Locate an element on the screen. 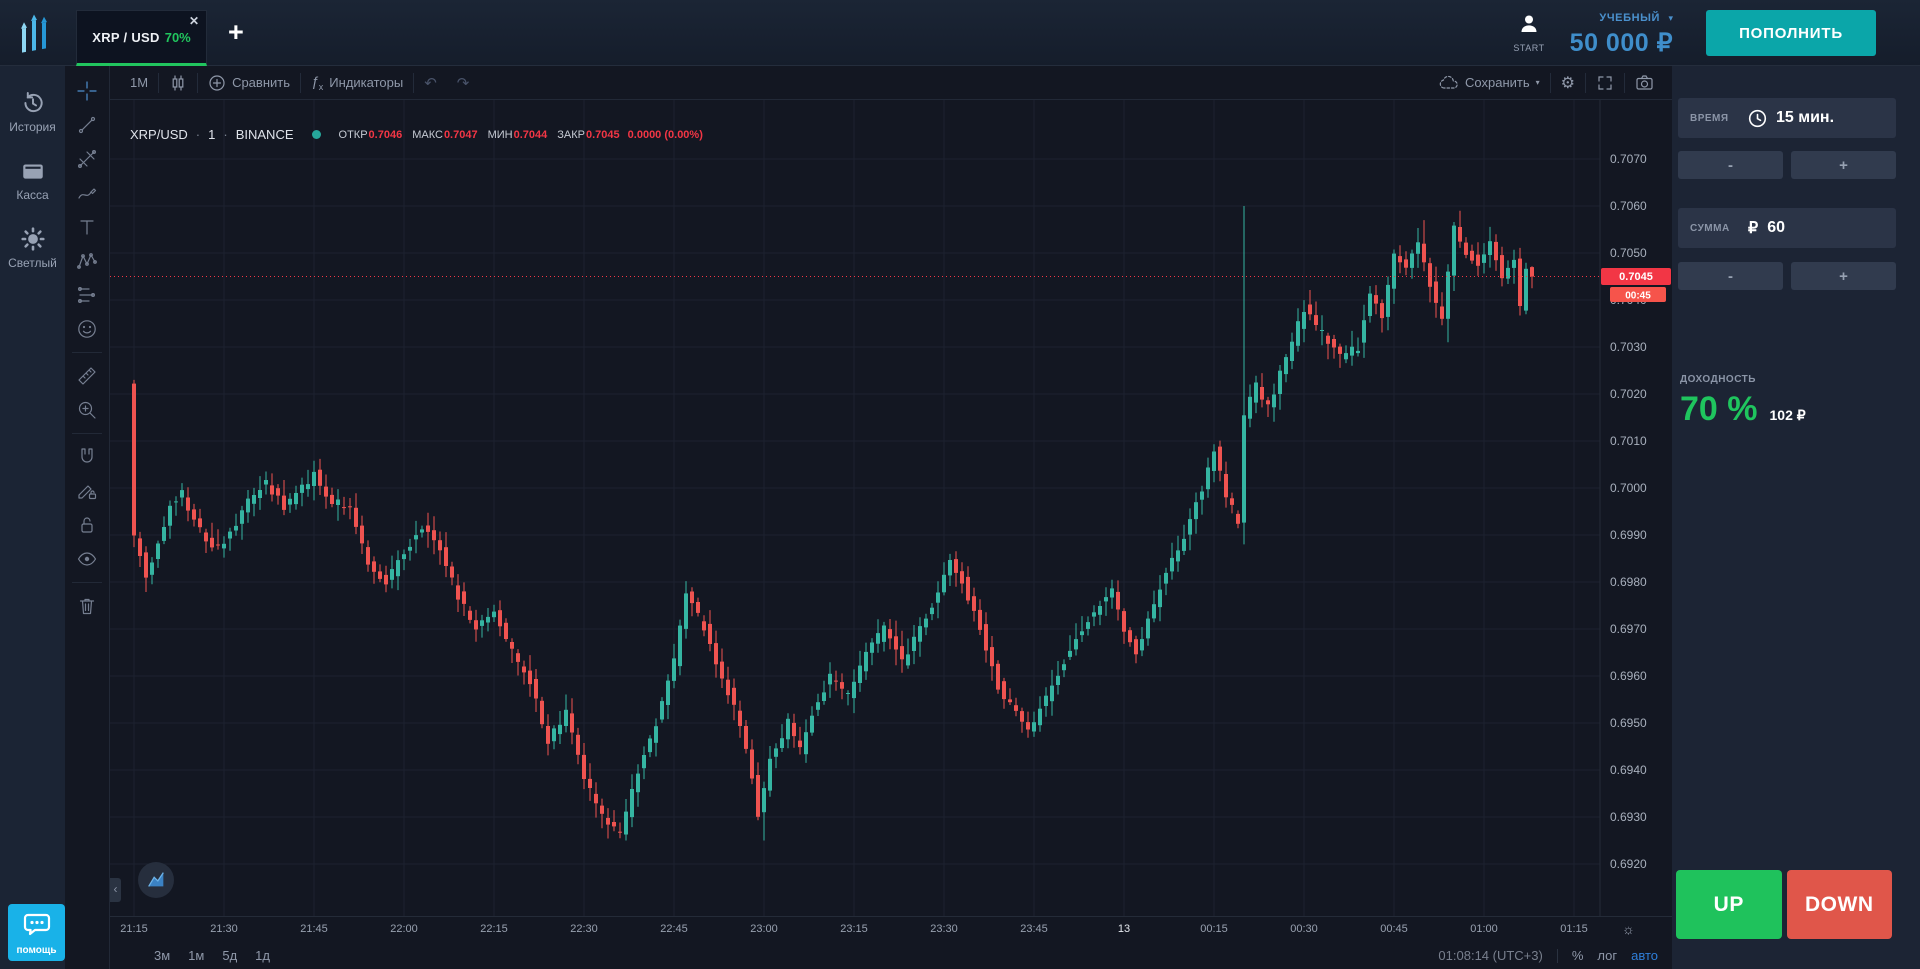 The image size is (1920, 969). legend-interval: 1 is located at coordinates (212, 134).